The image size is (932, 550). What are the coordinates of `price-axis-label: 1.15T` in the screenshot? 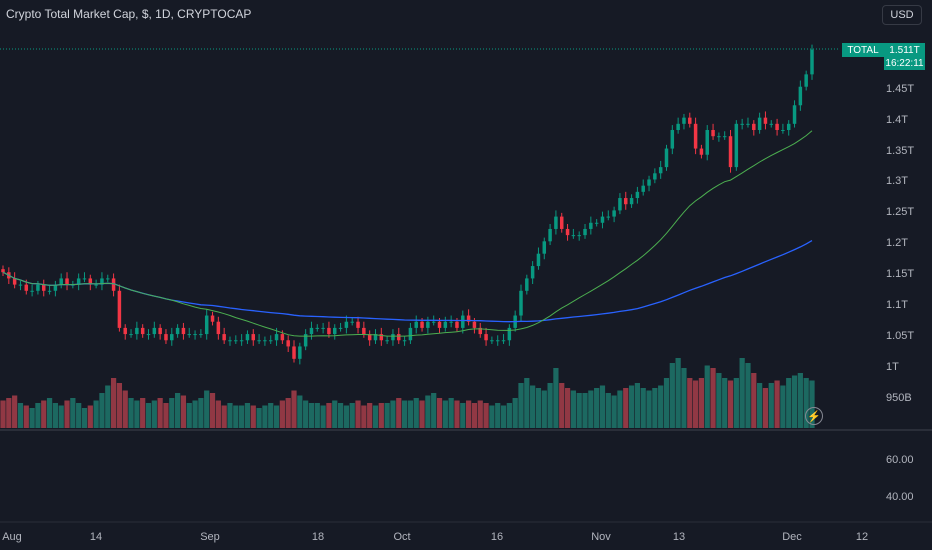 It's located at (900, 274).